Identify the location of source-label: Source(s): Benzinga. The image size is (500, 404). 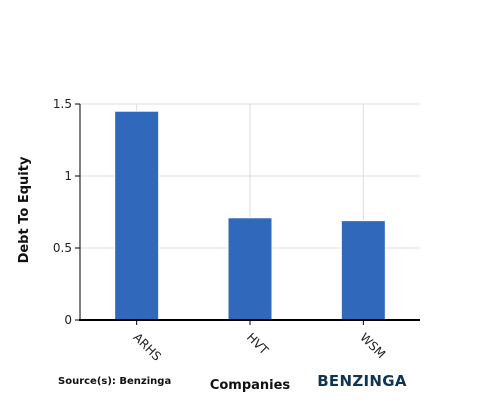
(114, 381).